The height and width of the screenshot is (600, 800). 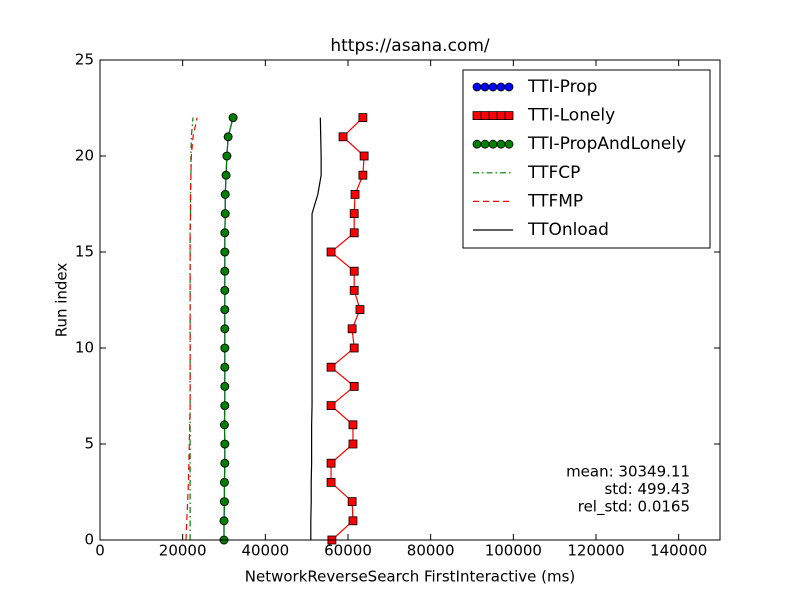 What do you see at coordinates (553, 173) in the screenshot?
I see `legend-label: TTFCP` at bounding box center [553, 173].